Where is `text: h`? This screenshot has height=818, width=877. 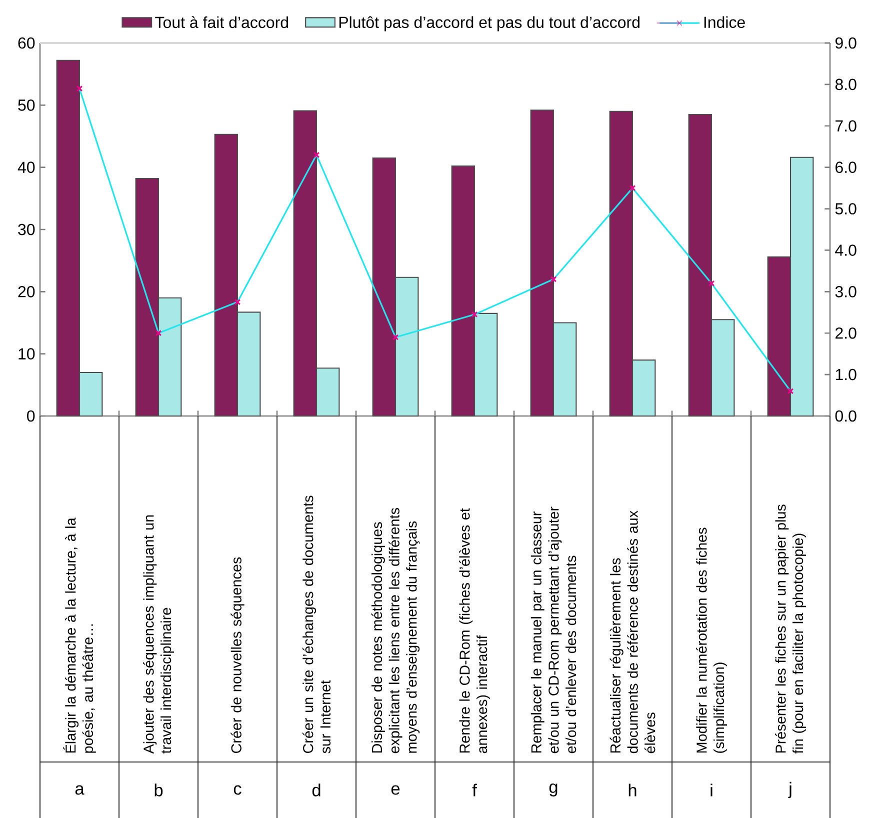
text: h is located at coordinates (632, 790).